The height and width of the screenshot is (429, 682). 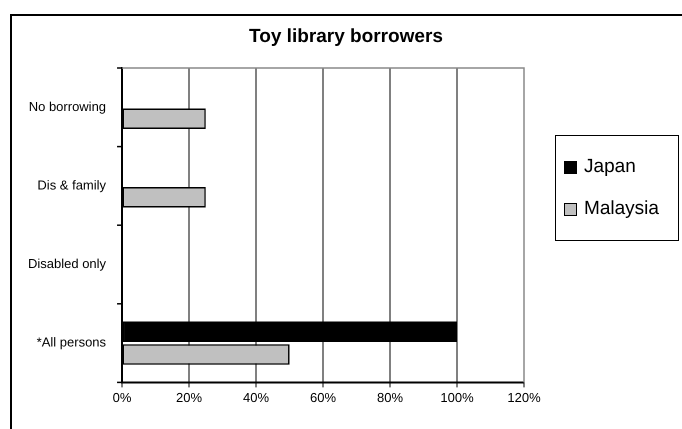 What do you see at coordinates (390, 397) in the screenshot?
I see `x-tick-label: 80%` at bounding box center [390, 397].